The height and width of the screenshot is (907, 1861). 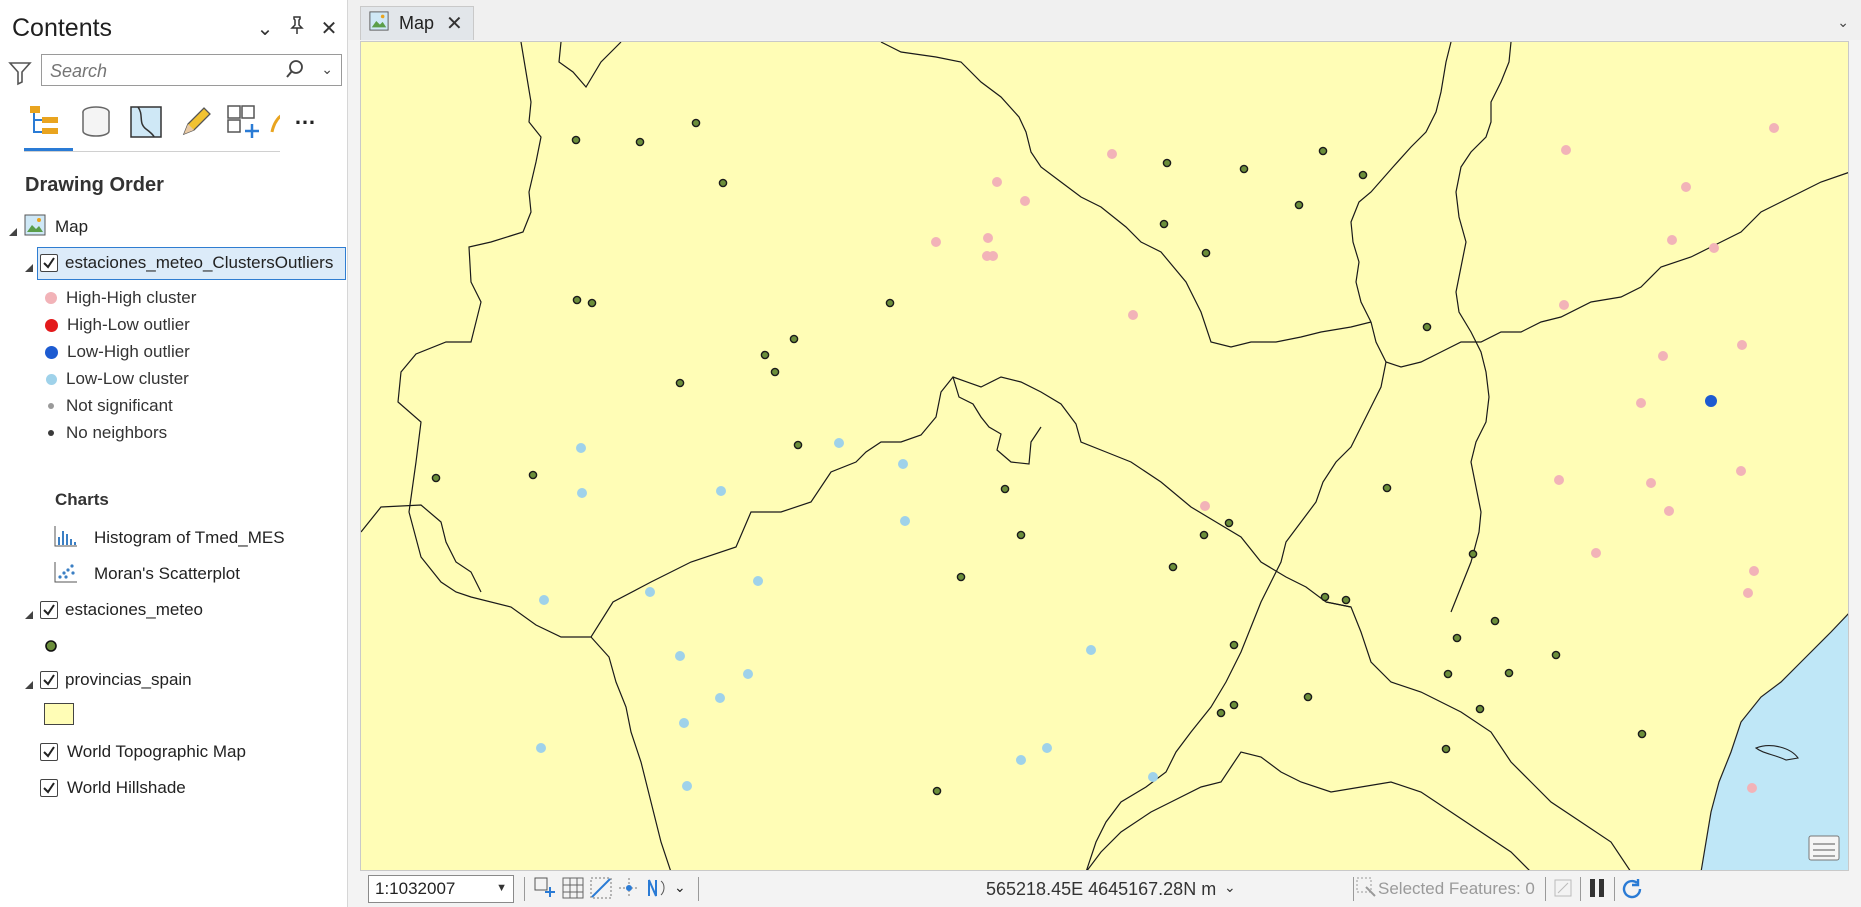 What do you see at coordinates (415, 888) in the screenshot?
I see `scale-value: 1:1032007` at bounding box center [415, 888].